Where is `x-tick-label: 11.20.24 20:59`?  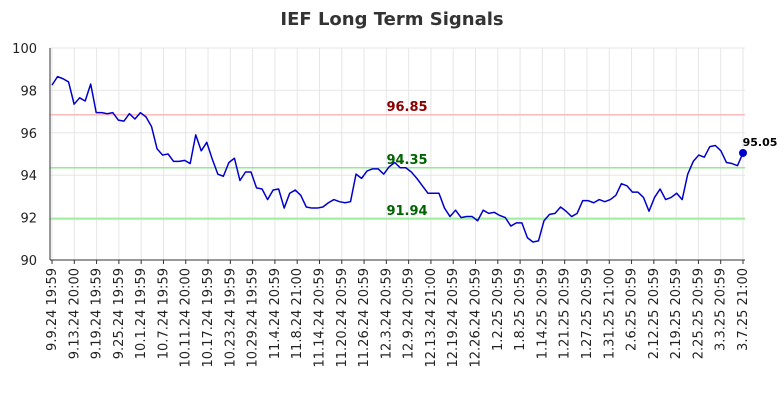
x-tick-label: 11.20.24 20:59 is located at coordinates (342, 318).